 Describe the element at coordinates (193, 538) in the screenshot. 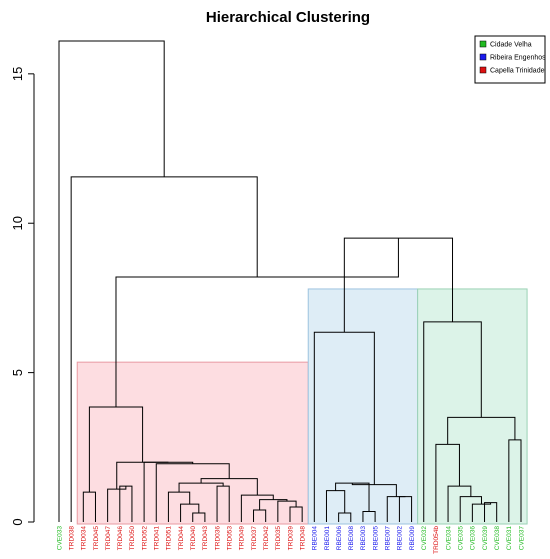

I see `leaf-label: TRD040` at that location.